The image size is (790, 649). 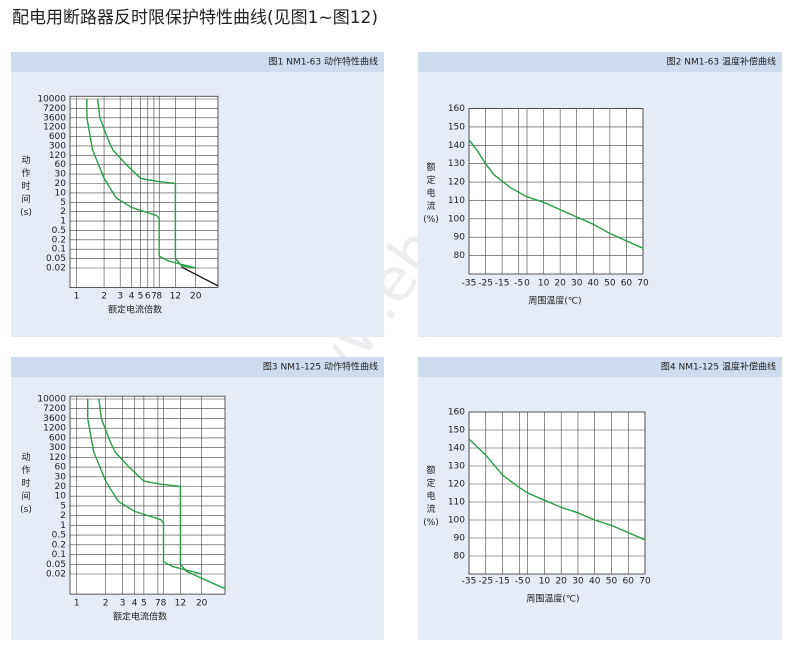 I want to click on x-tick-label: 10, so click(x=545, y=582).